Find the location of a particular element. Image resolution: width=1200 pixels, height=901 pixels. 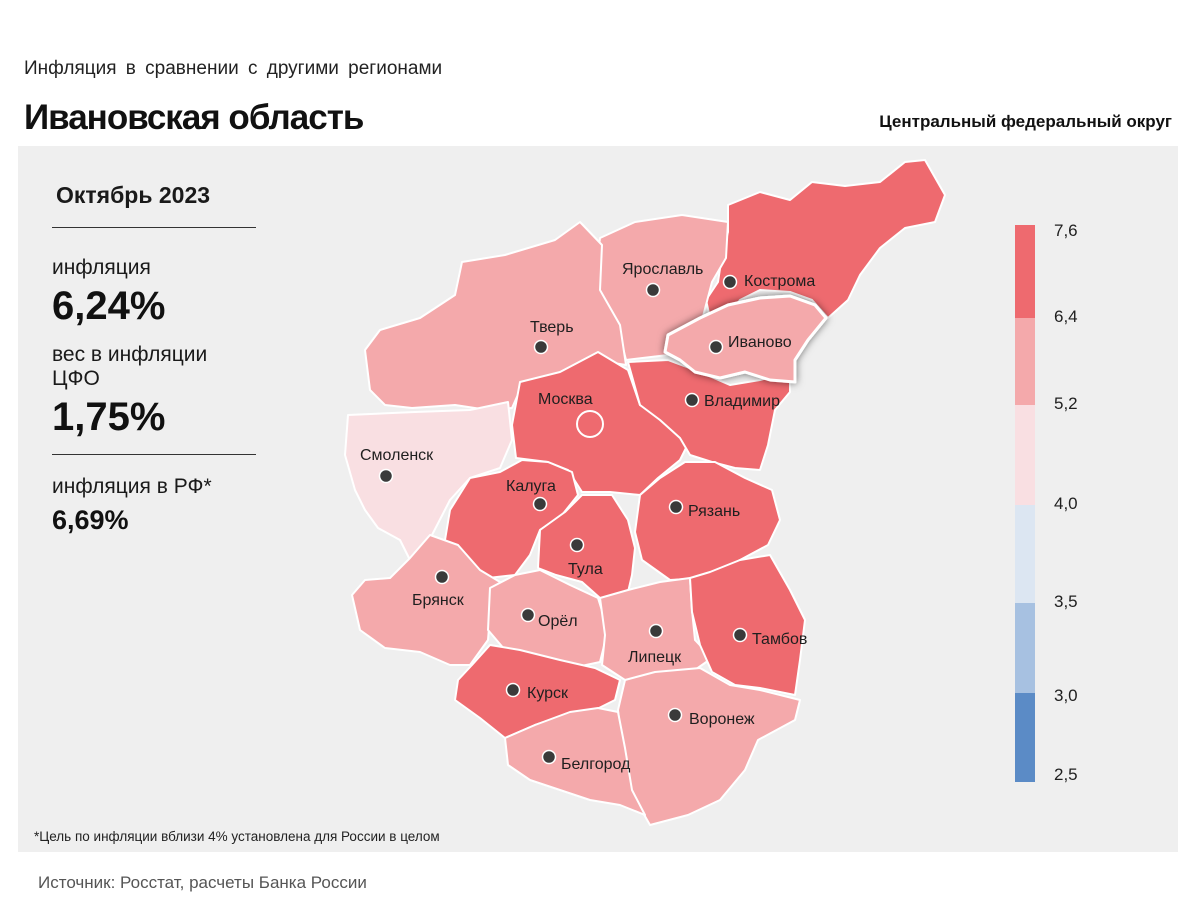

stats-divider is located at coordinates (154, 454).